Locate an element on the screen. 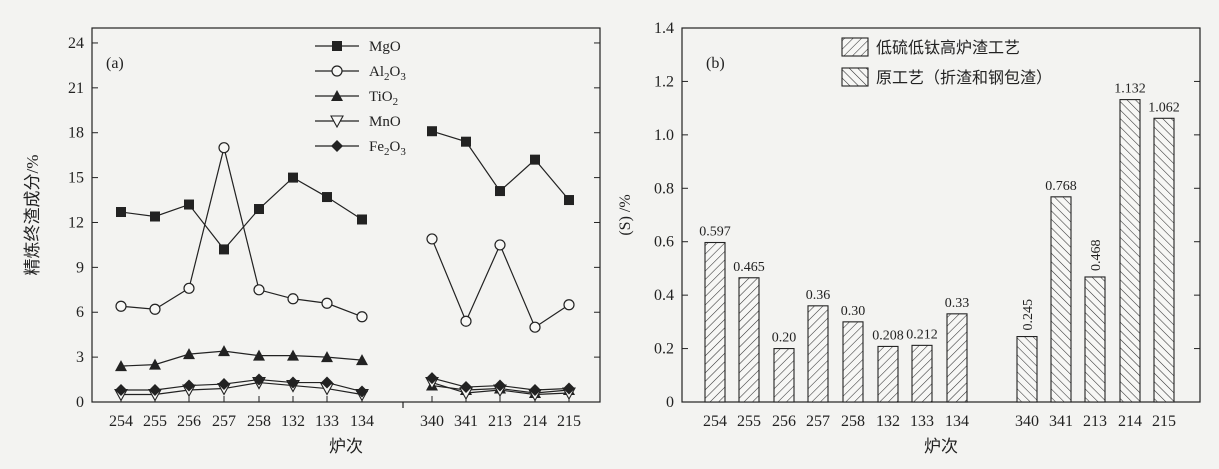 The height and width of the screenshot is (469, 1219). legend-item-mgo: MgO is located at coordinates (358, 47).